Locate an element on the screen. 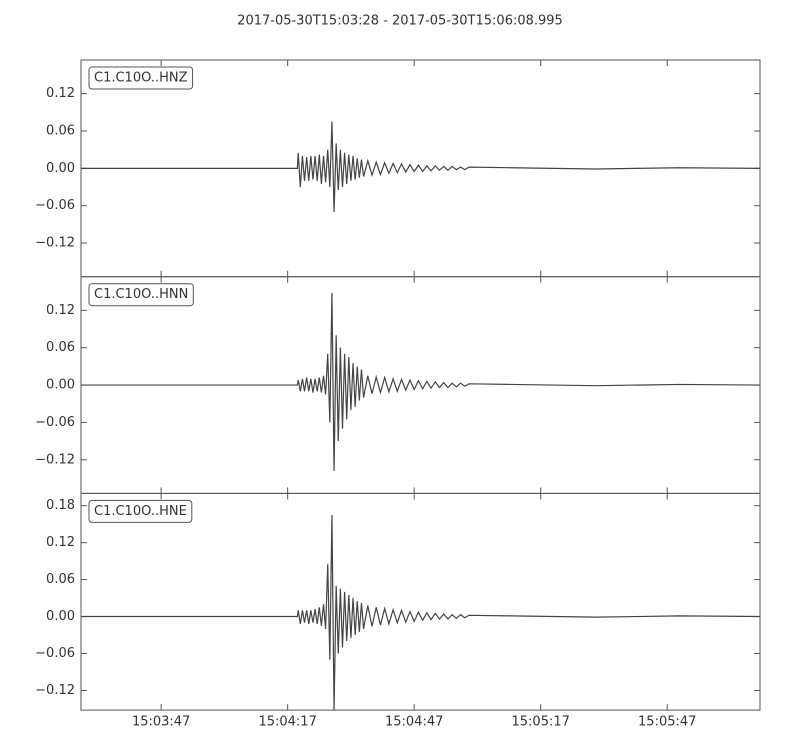 The width and height of the screenshot is (800, 750). trace-label: C1.C10O..HNN is located at coordinates (141, 294).